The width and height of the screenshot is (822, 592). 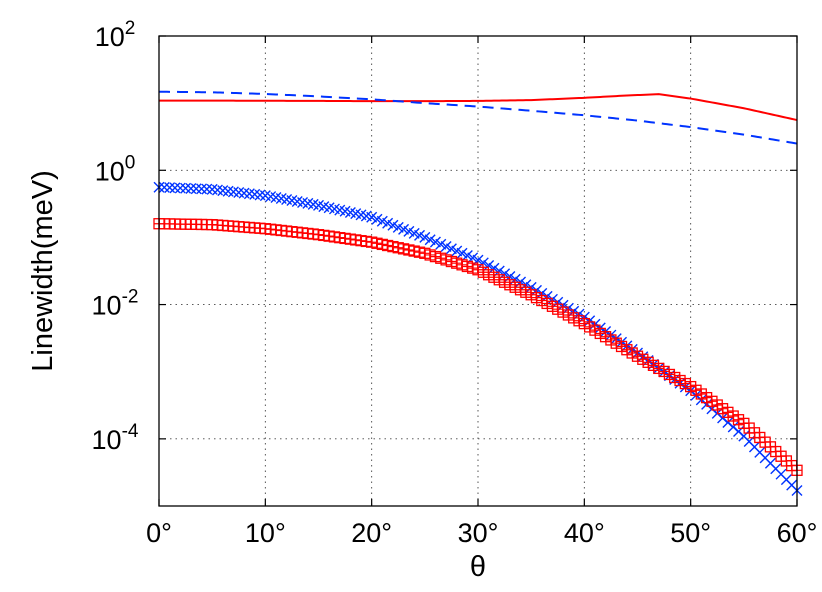 What do you see at coordinates (43, 270) in the screenshot?
I see `y-axis-label: Linewidth(meV)` at bounding box center [43, 270].